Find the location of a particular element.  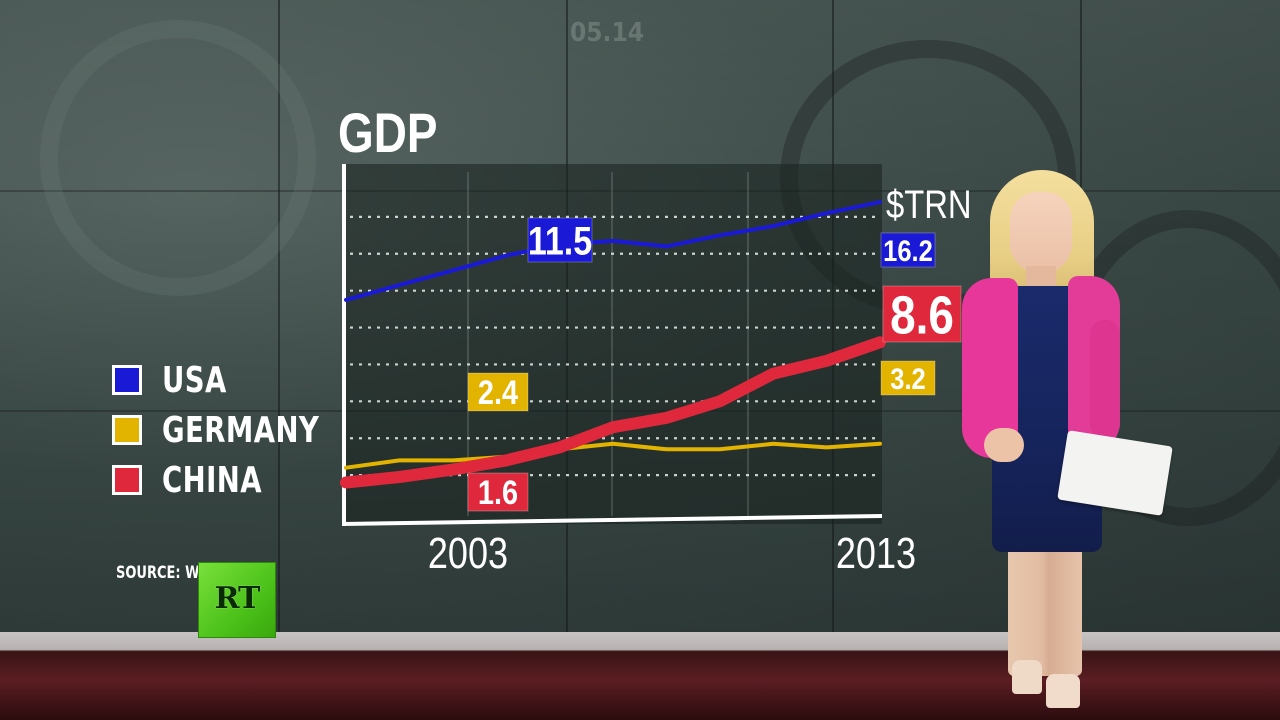

unit-label: $TRN is located at coordinates (929, 204).